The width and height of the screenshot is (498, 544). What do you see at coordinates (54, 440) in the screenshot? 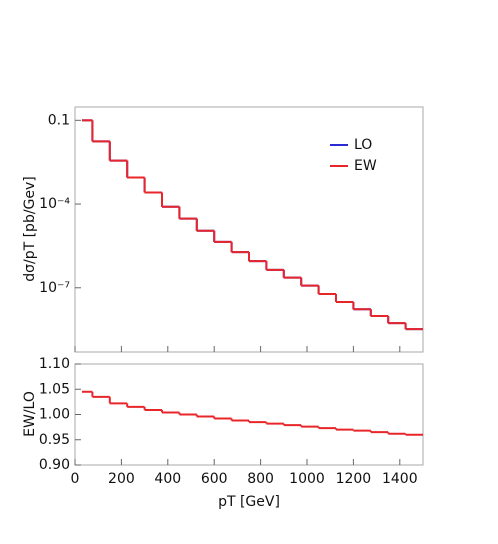
I see `y-tick-label: 0.95` at bounding box center [54, 440].